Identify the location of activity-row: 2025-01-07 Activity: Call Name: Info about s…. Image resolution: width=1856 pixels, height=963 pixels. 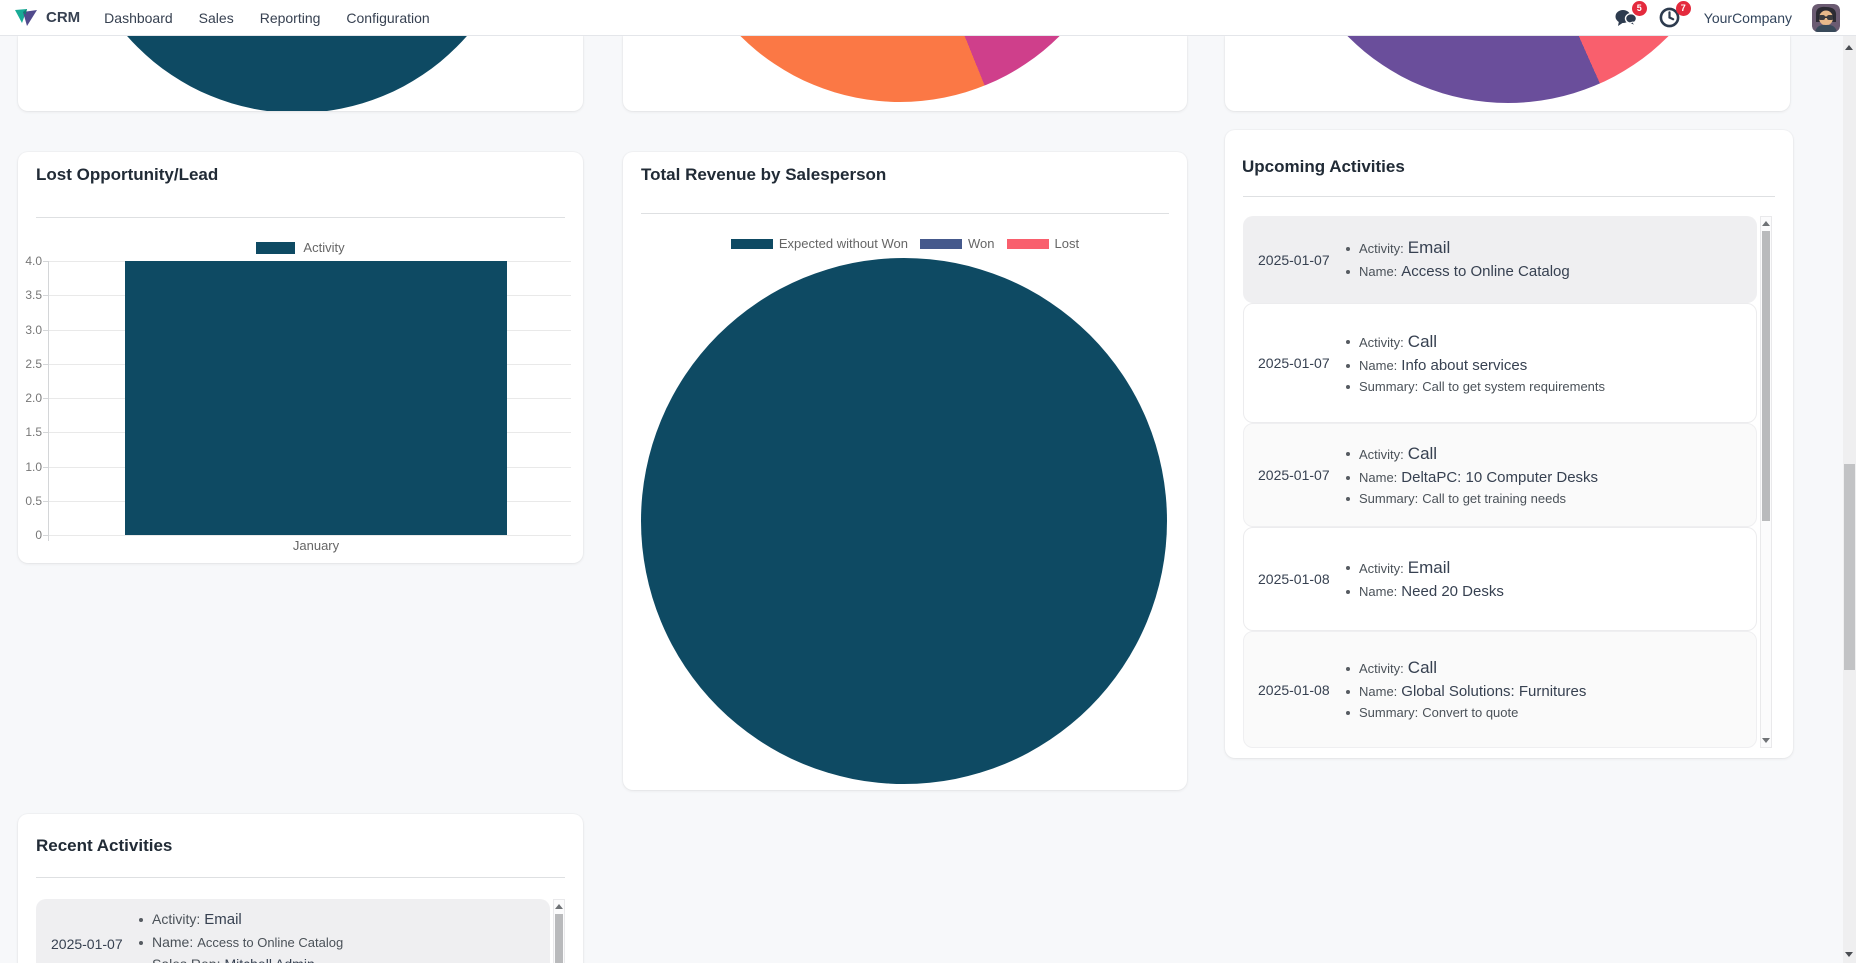
(1500, 363).